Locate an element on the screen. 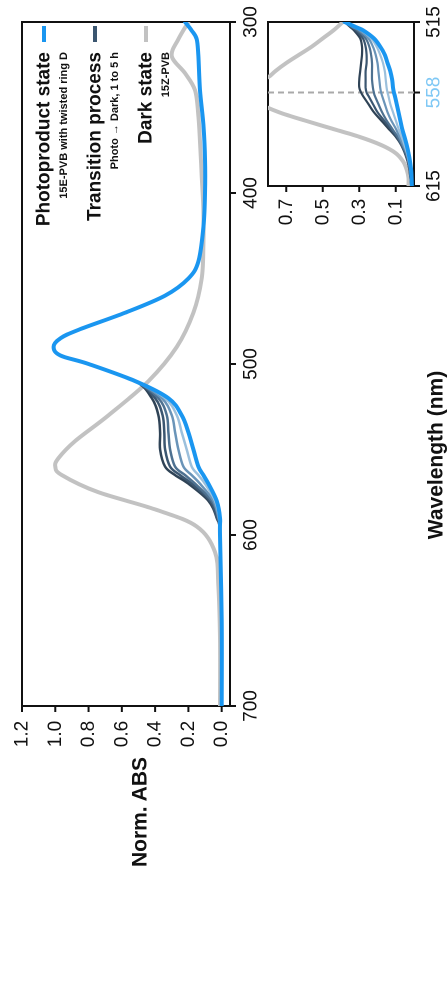 The width and height of the screenshot is (447, 988). x-tick-label: 500 is located at coordinates (251, 364).